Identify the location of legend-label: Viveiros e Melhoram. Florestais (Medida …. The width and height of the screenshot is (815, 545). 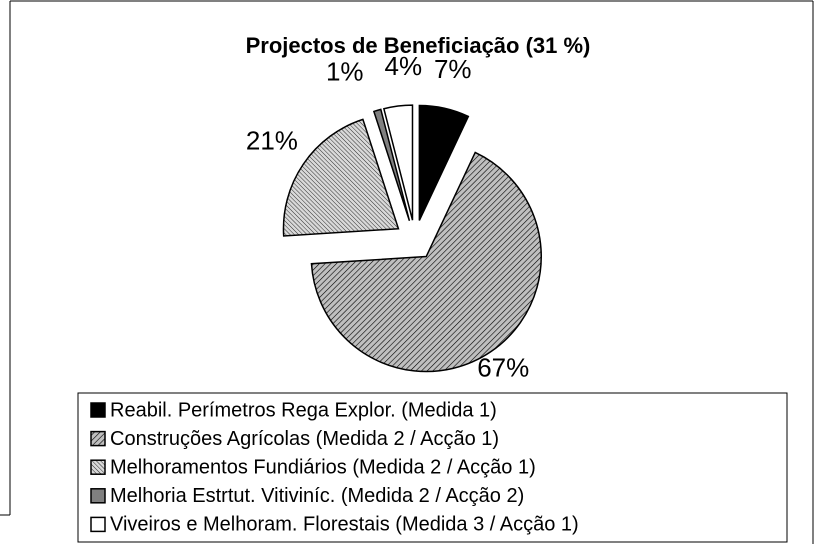
(344, 525).